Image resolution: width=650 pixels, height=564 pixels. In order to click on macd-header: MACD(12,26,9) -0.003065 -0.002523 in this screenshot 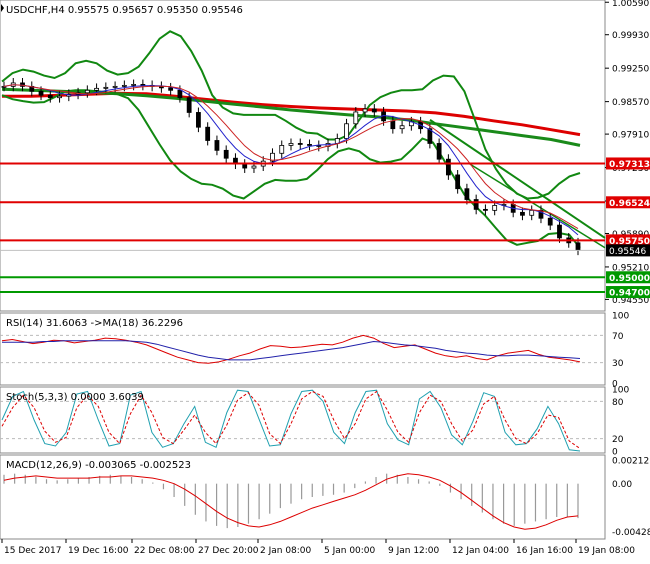, I will do `click(98, 465)`.